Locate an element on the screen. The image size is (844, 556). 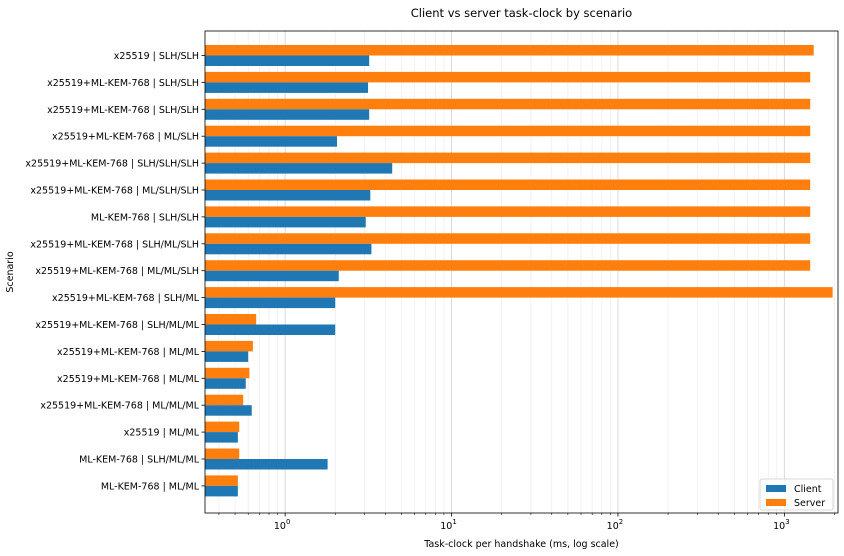
y-tick-label: ML-KEM-768 | SLH/SLH is located at coordinates (145, 217).